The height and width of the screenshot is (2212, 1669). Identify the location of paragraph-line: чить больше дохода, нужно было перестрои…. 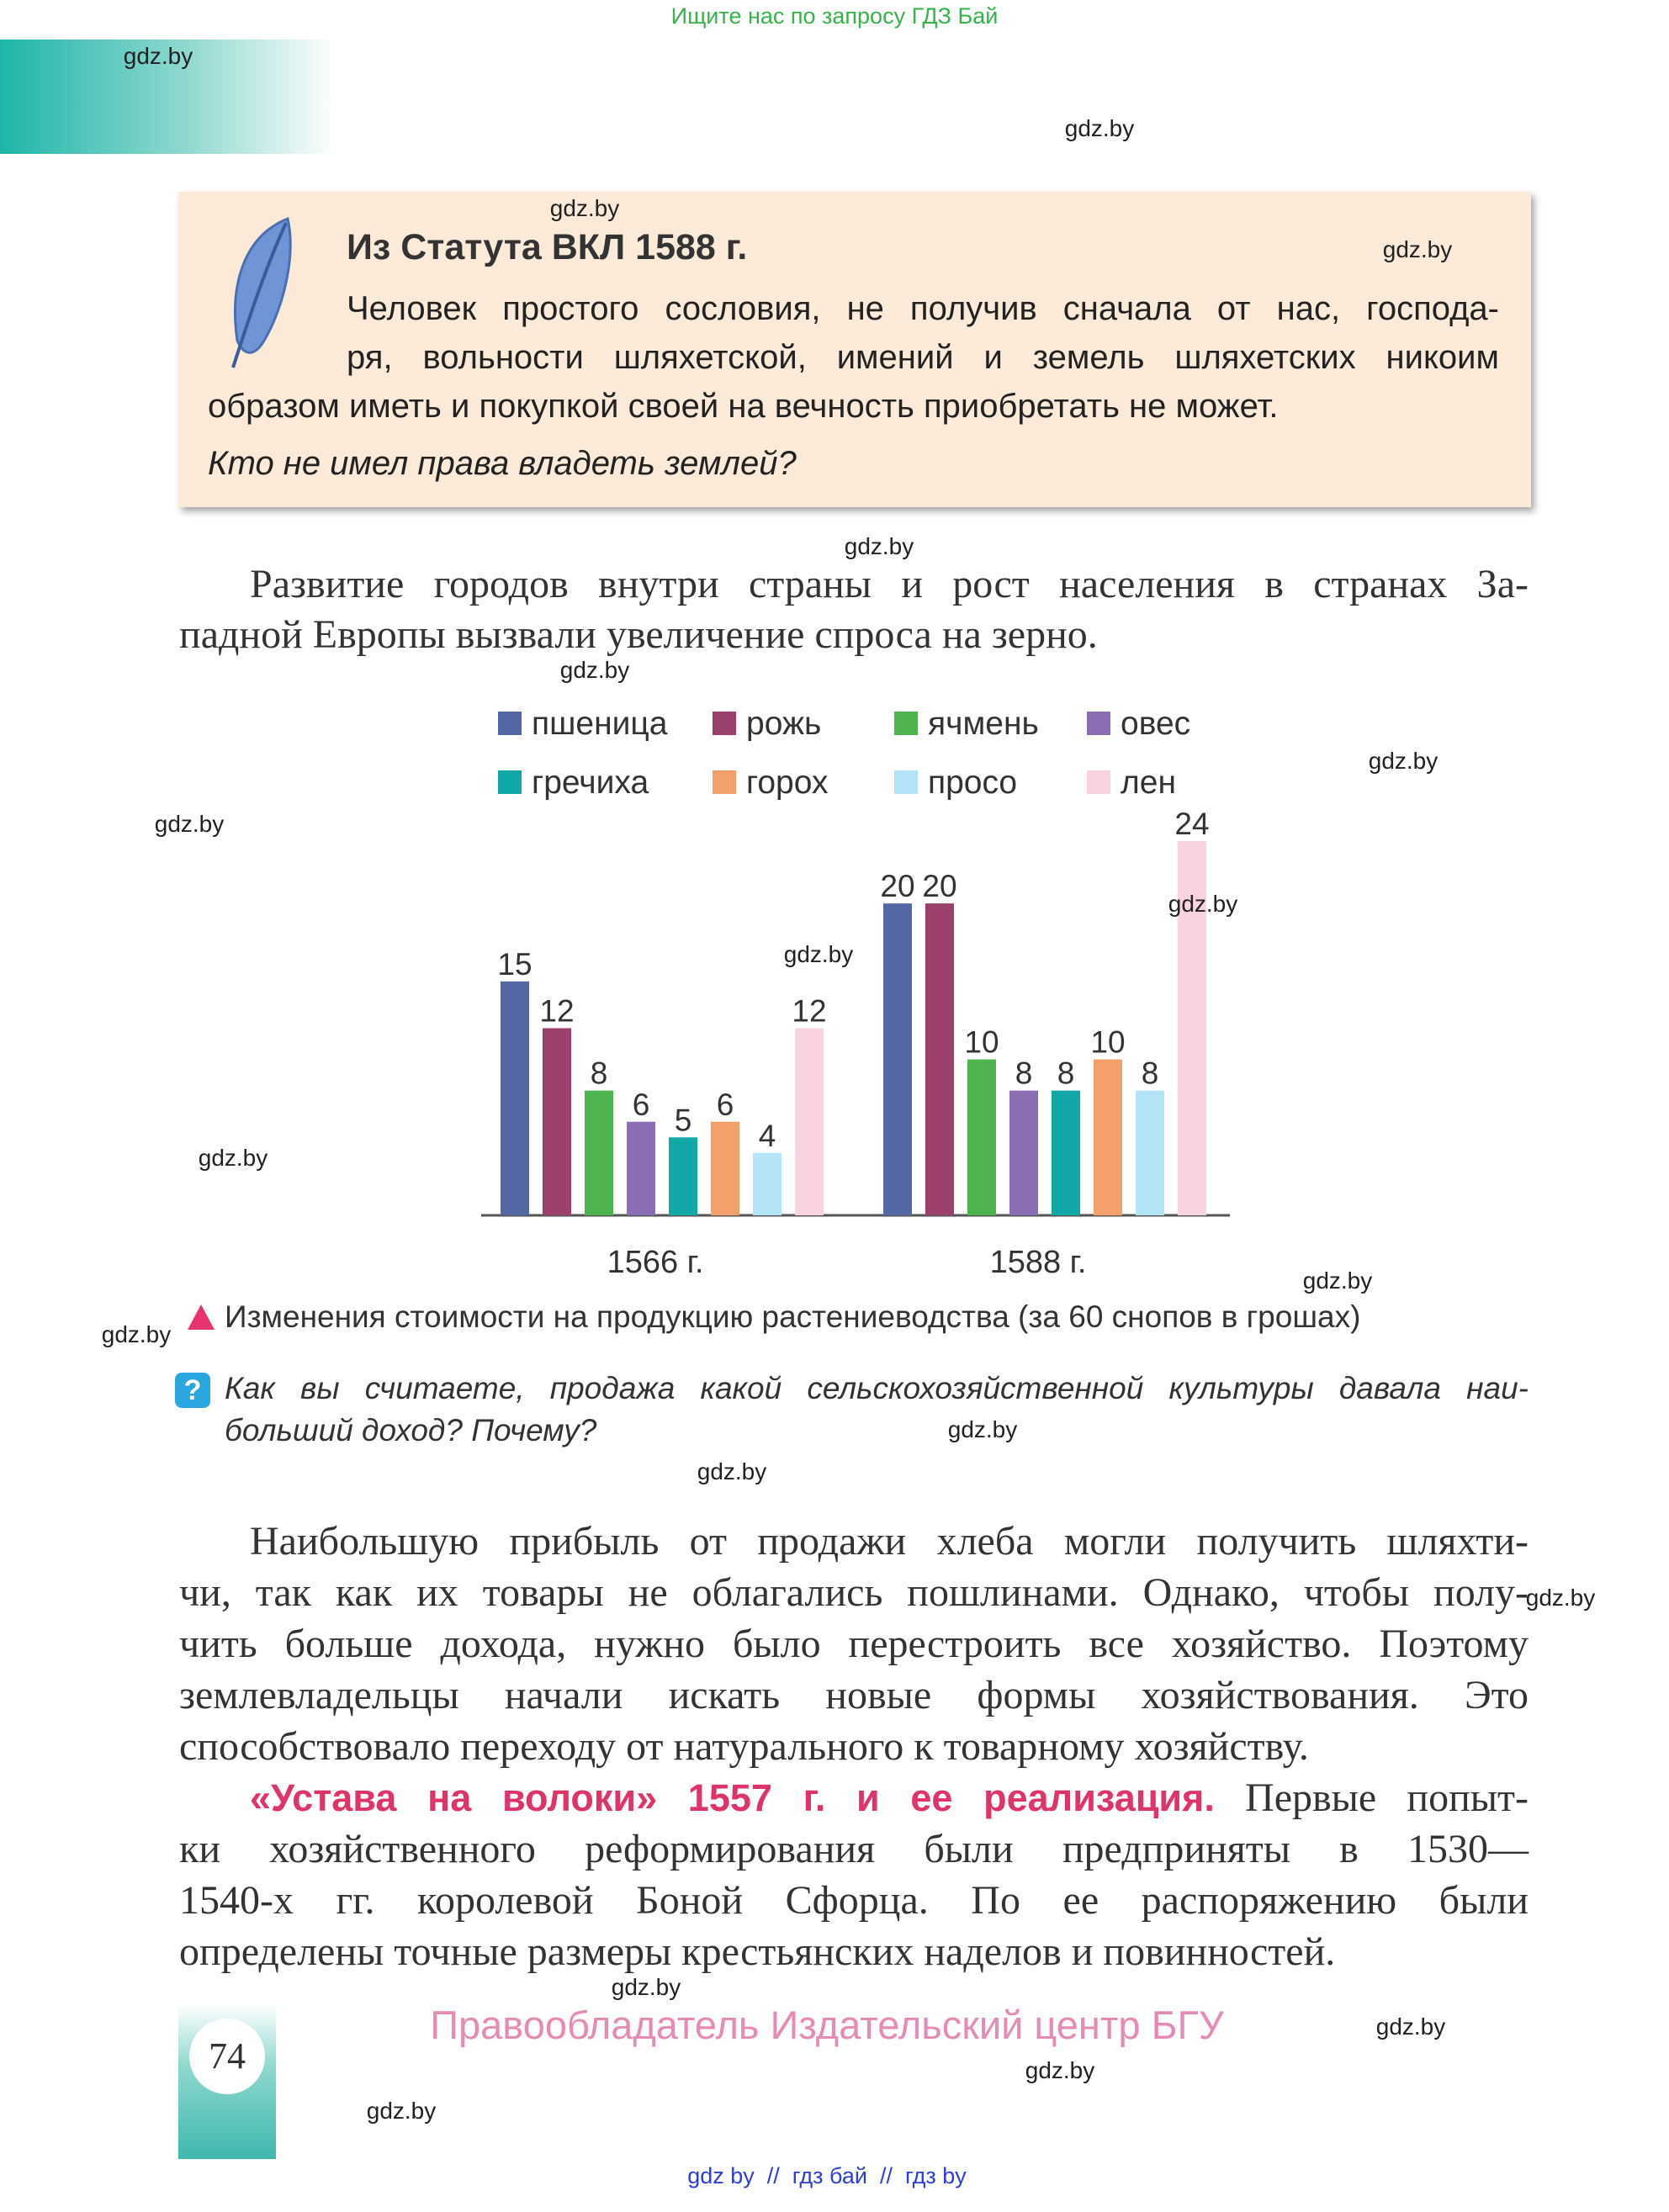
(854, 1644).